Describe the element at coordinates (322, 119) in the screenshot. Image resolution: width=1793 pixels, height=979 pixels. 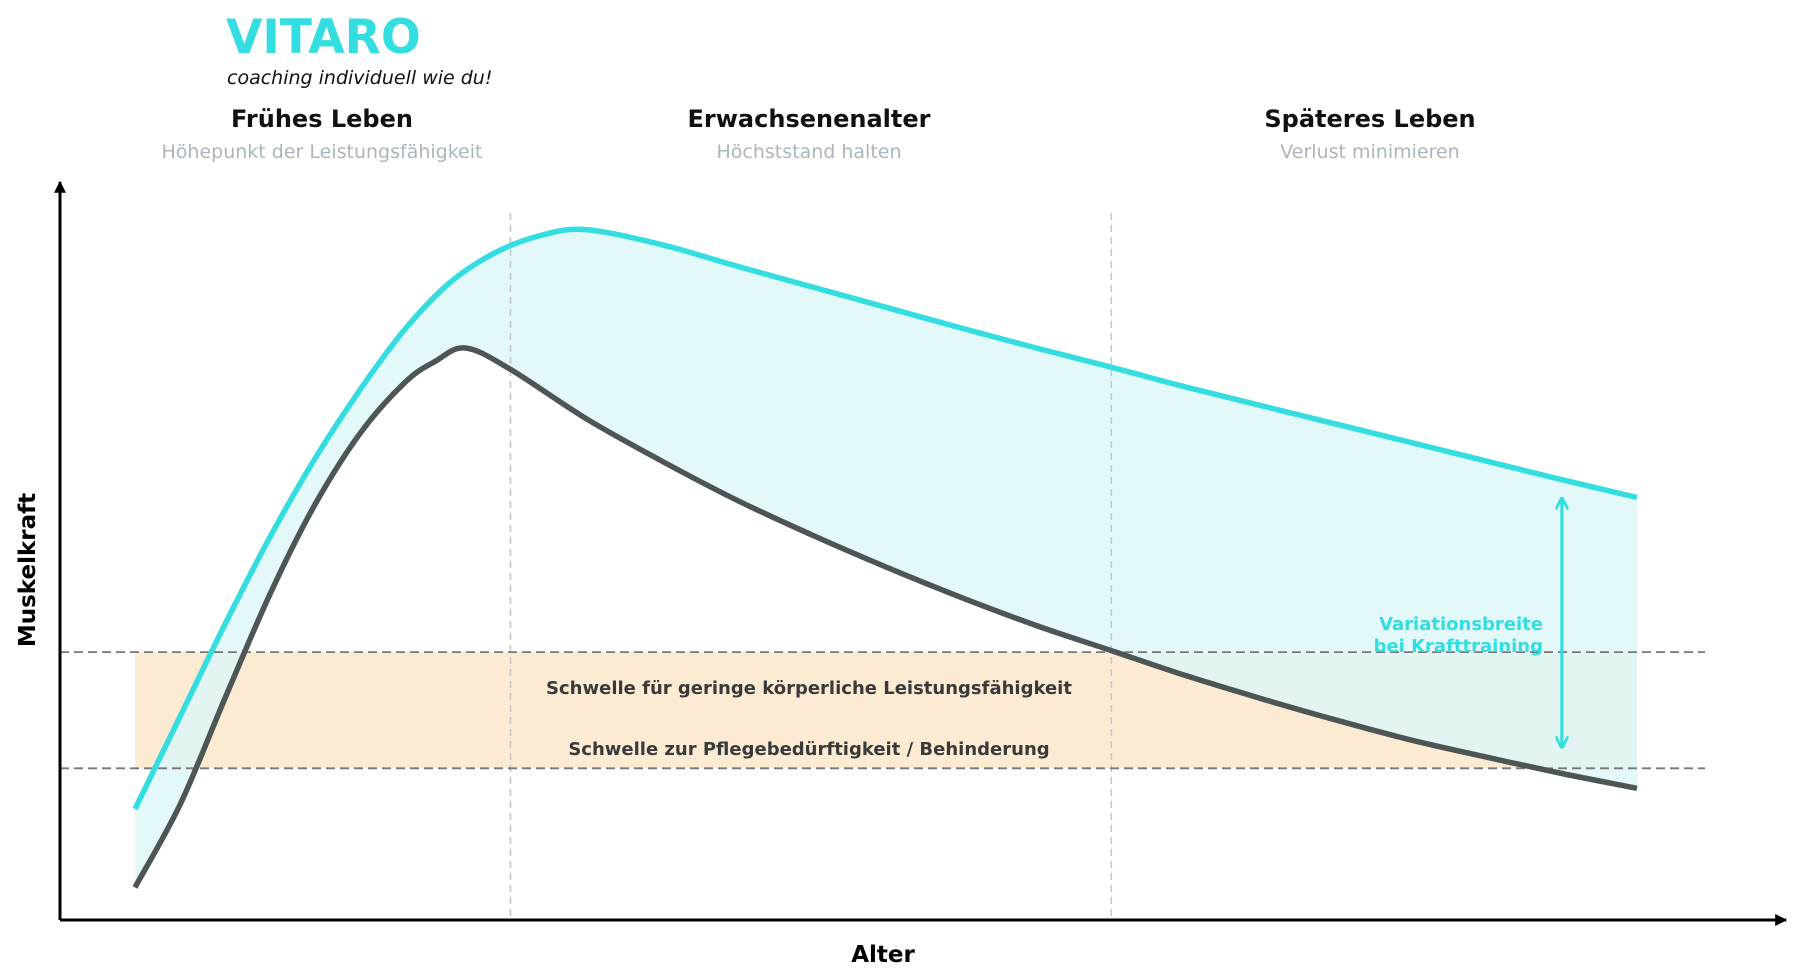
I see `phase-title-early-life: Frühes Leben` at that location.